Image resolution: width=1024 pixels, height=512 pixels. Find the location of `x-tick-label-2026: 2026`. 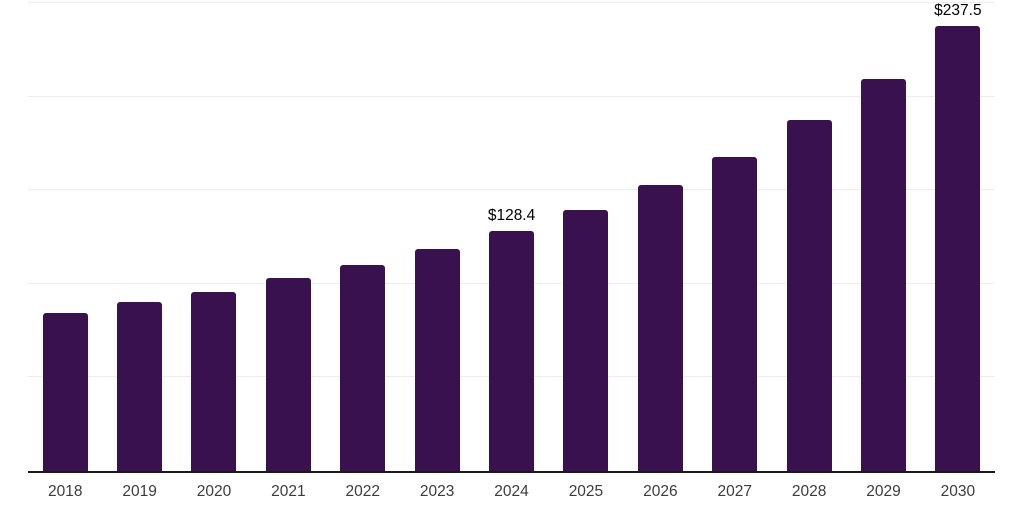

x-tick-label-2026: 2026 is located at coordinates (660, 491).